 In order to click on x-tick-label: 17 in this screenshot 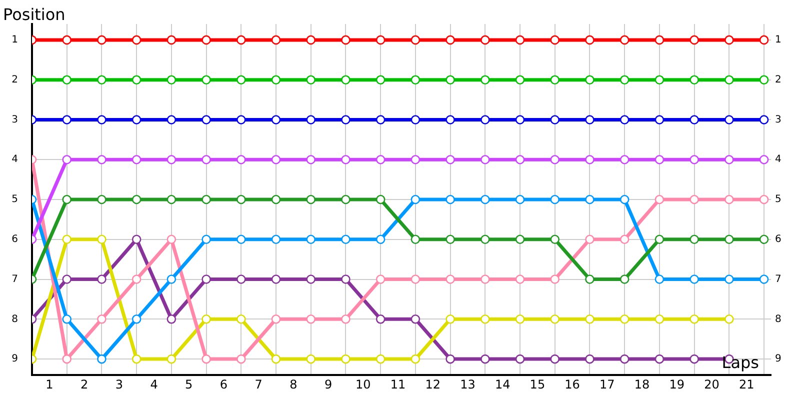, I will do `click(607, 384)`.